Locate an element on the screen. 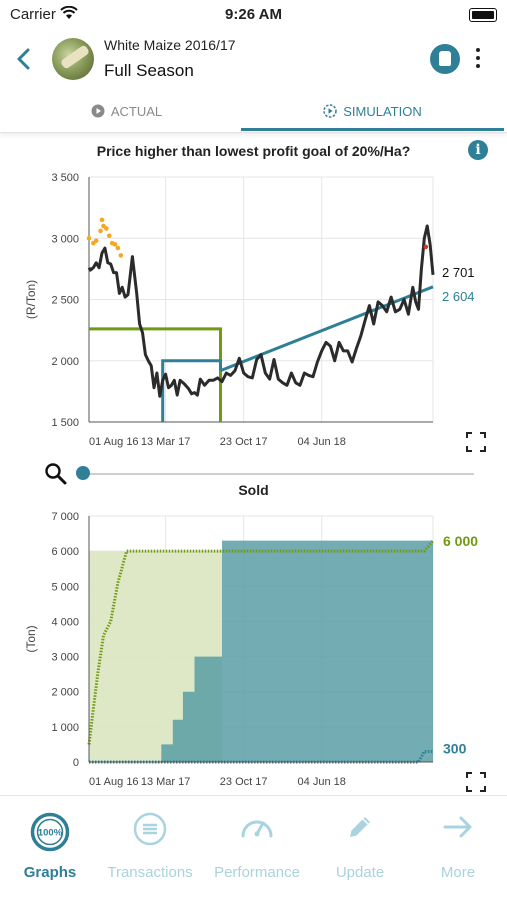 This screenshot has width=507, height=901. status-bar: Carrier 9:26 AM is located at coordinates (253, 14).